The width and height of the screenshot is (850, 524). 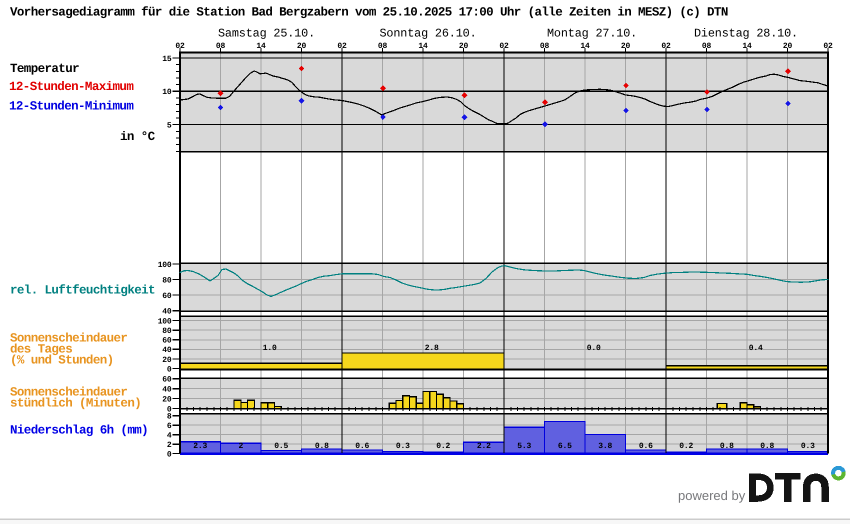 What do you see at coordinates (167, 92) in the screenshot?
I see `svg-text: 10` at bounding box center [167, 92].